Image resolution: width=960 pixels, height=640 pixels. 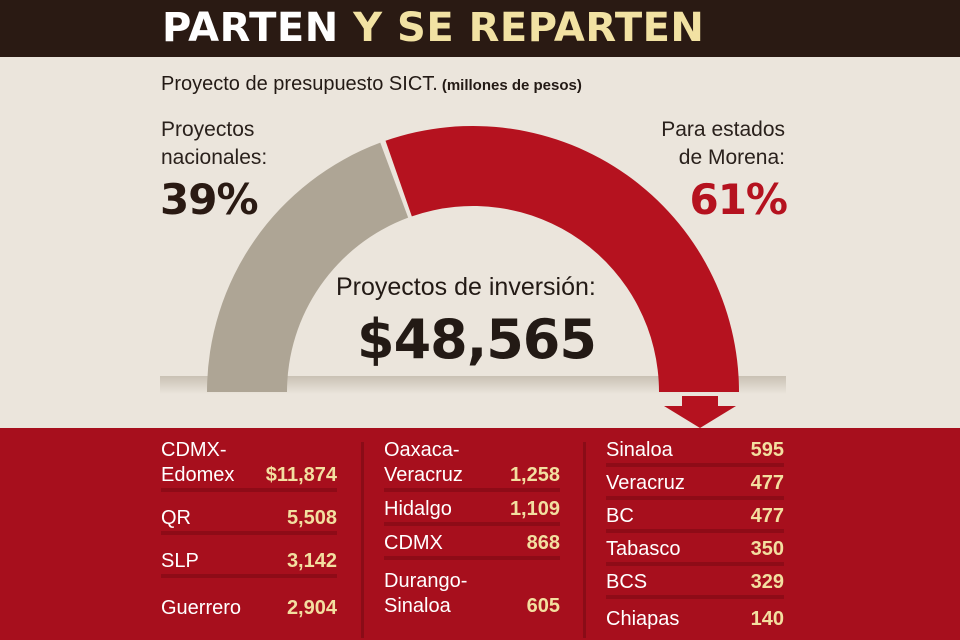 What do you see at coordinates (620, 516) in the screenshot?
I see `state-name: BC` at bounding box center [620, 516].